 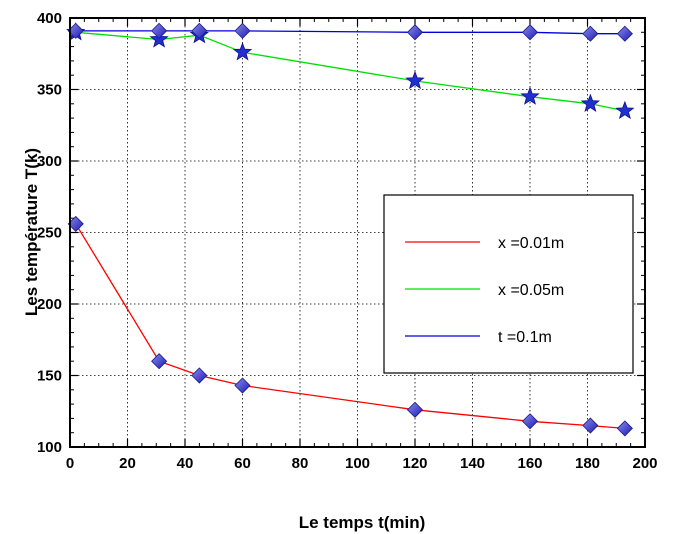 I want to click on y-tick-label: 350, so click(x=49, y=90).